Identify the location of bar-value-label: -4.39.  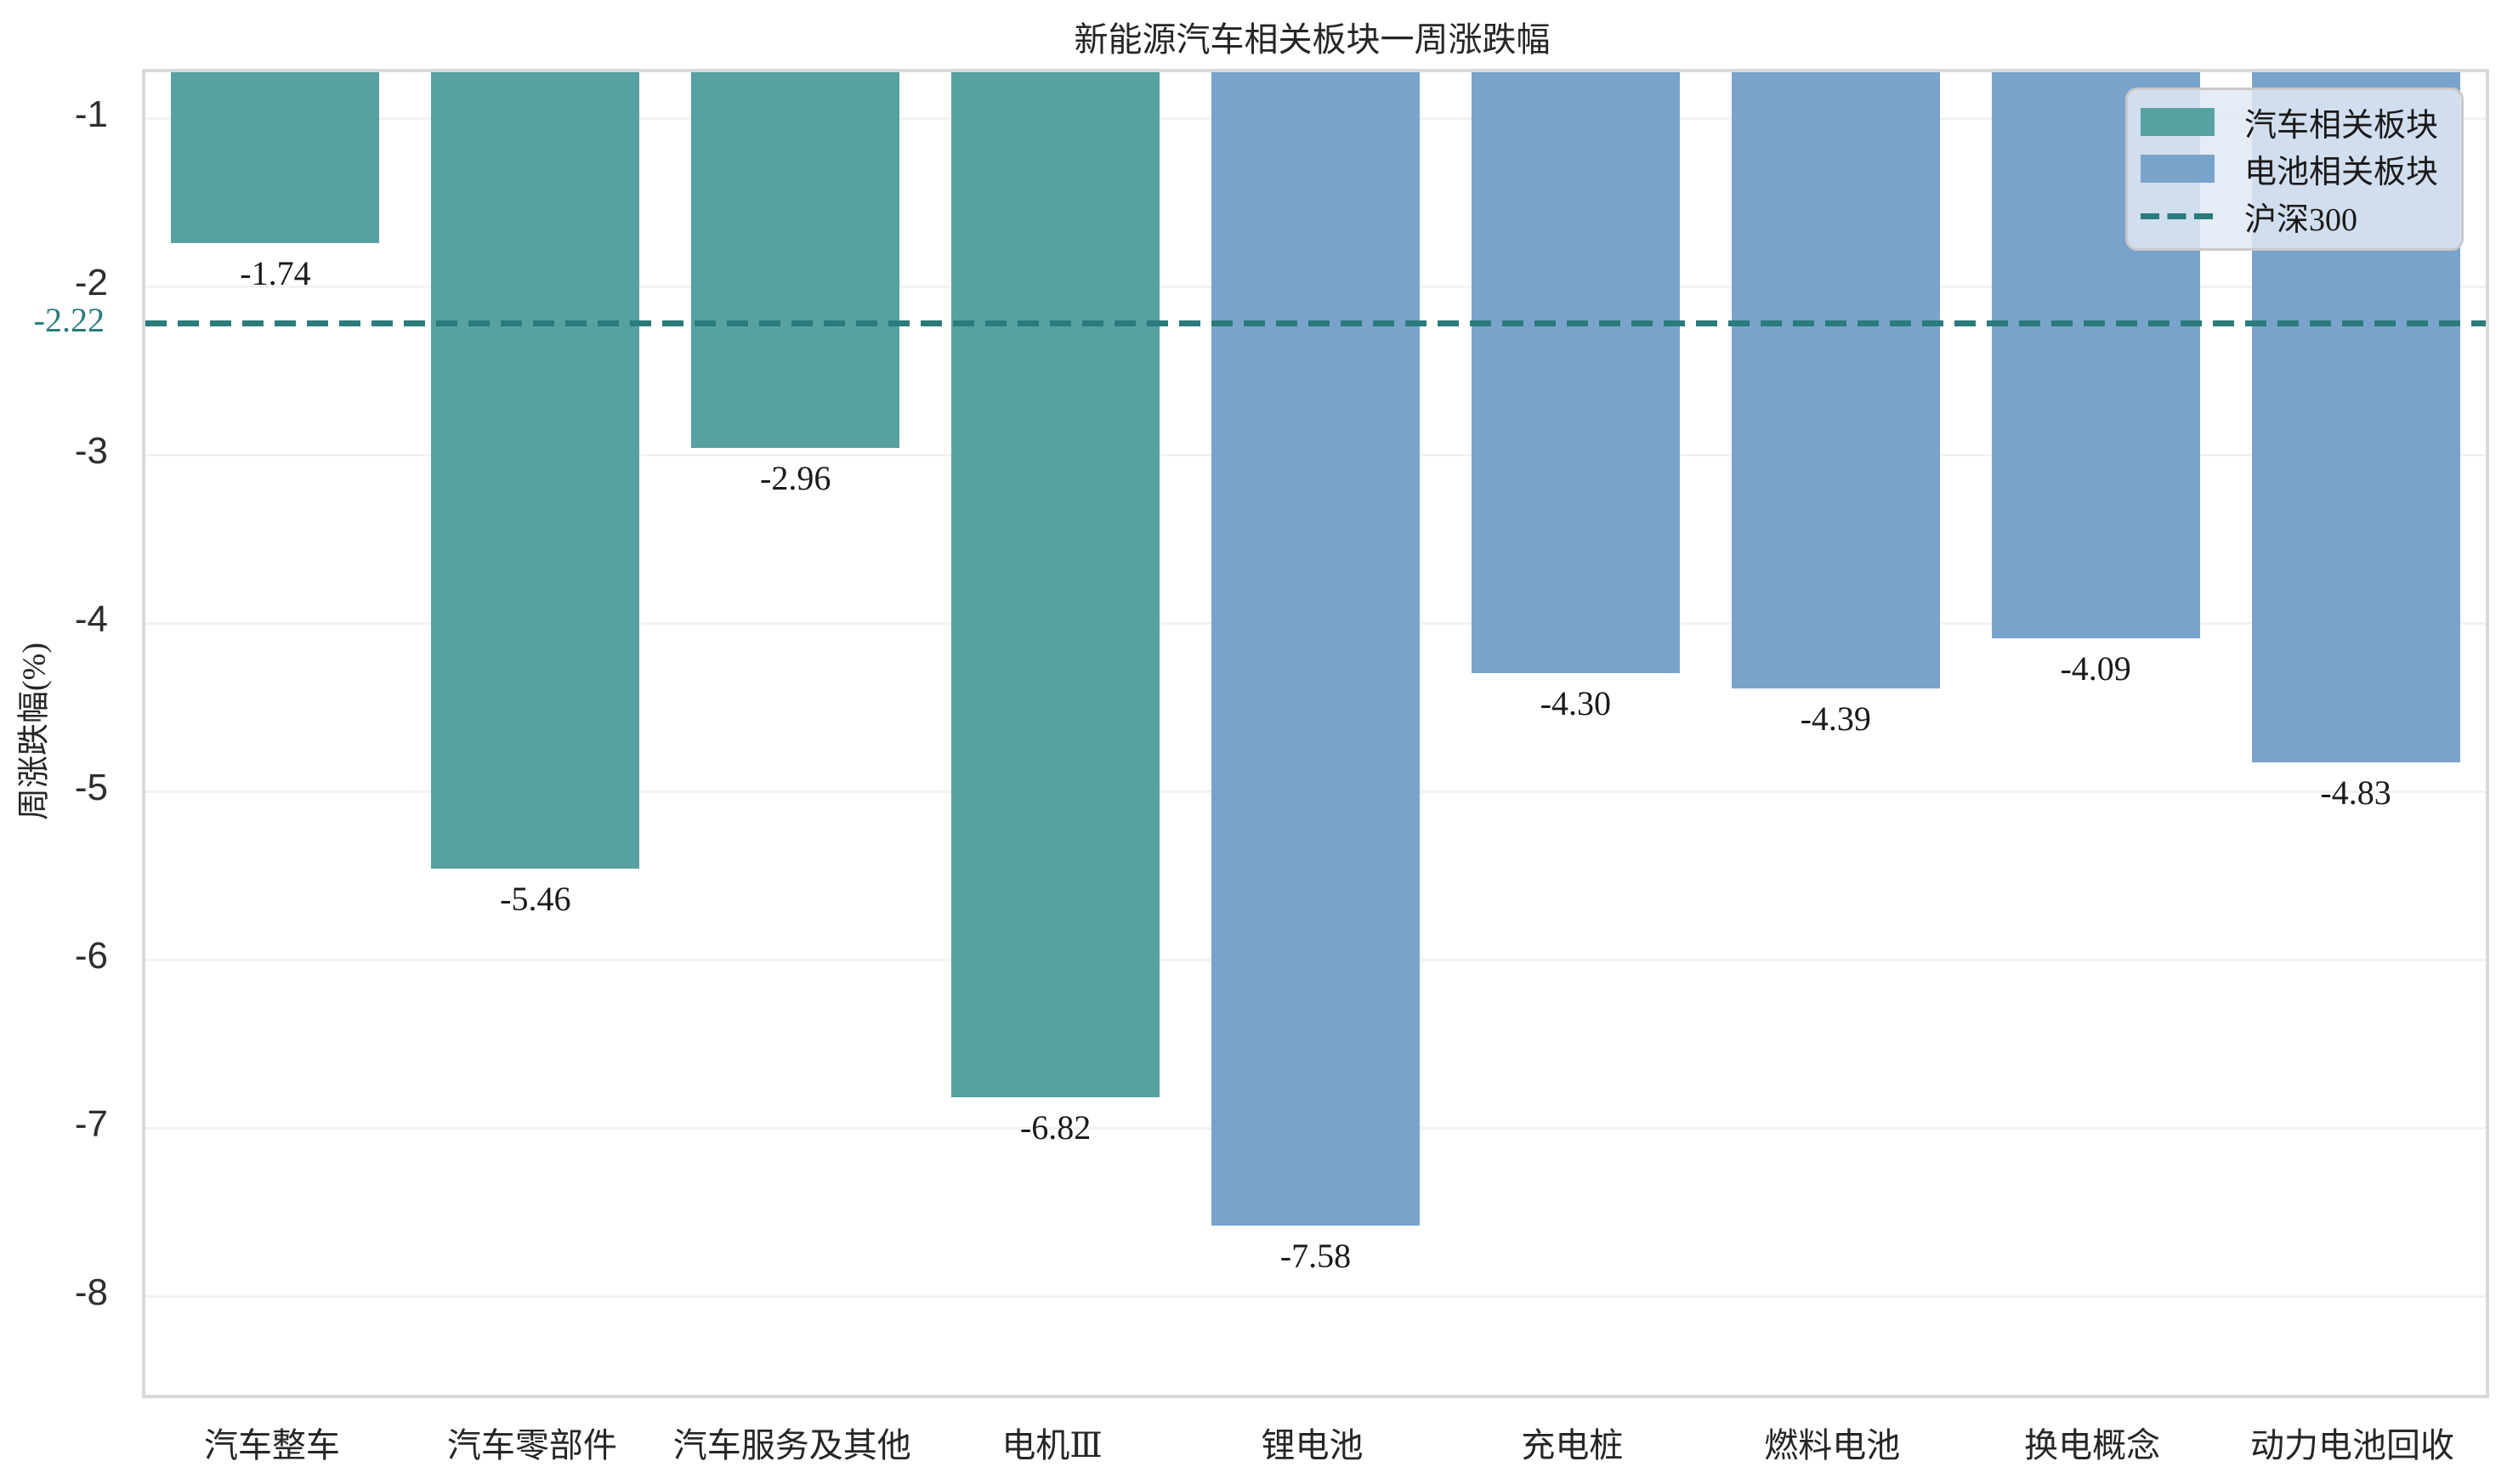
(1835, 719).